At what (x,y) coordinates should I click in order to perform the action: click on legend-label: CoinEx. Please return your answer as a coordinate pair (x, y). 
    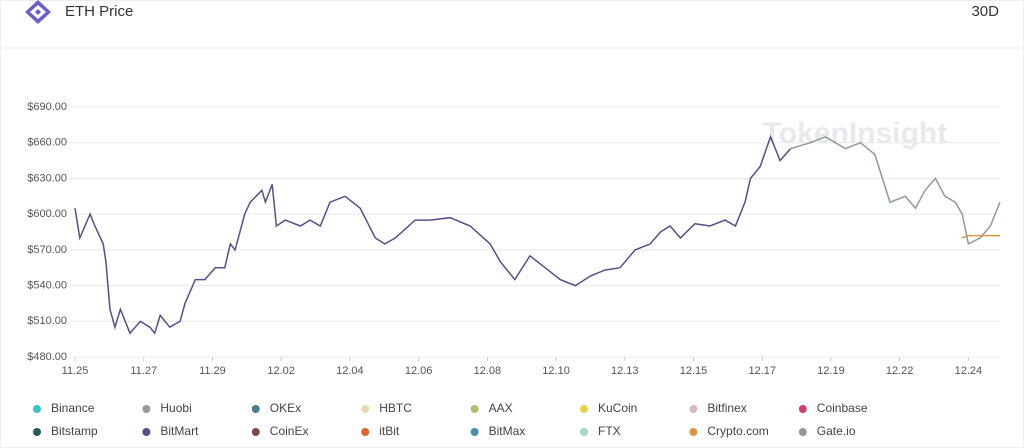
    Looking at the image, I should click on (289, 431).